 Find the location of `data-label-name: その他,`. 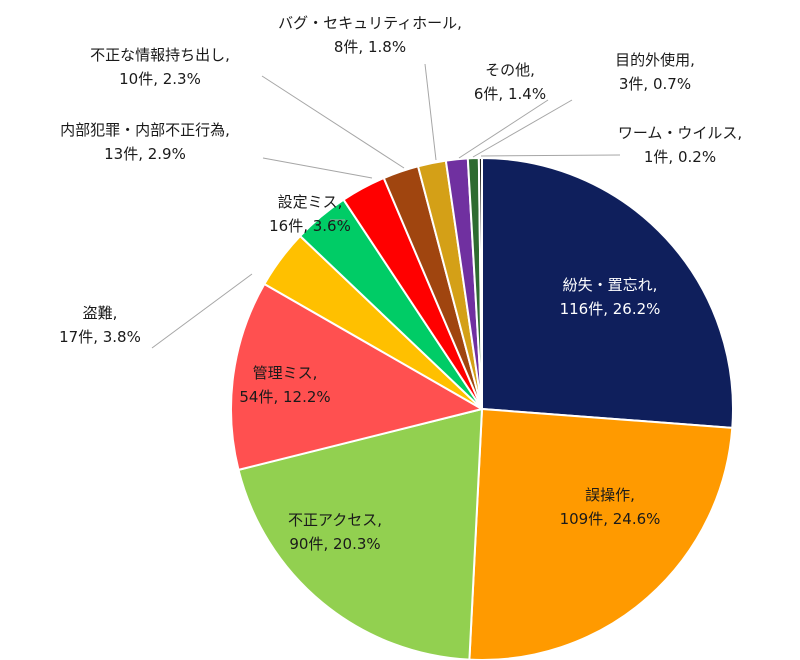

data-label-name: その他, is located at coordinates (510, 70).